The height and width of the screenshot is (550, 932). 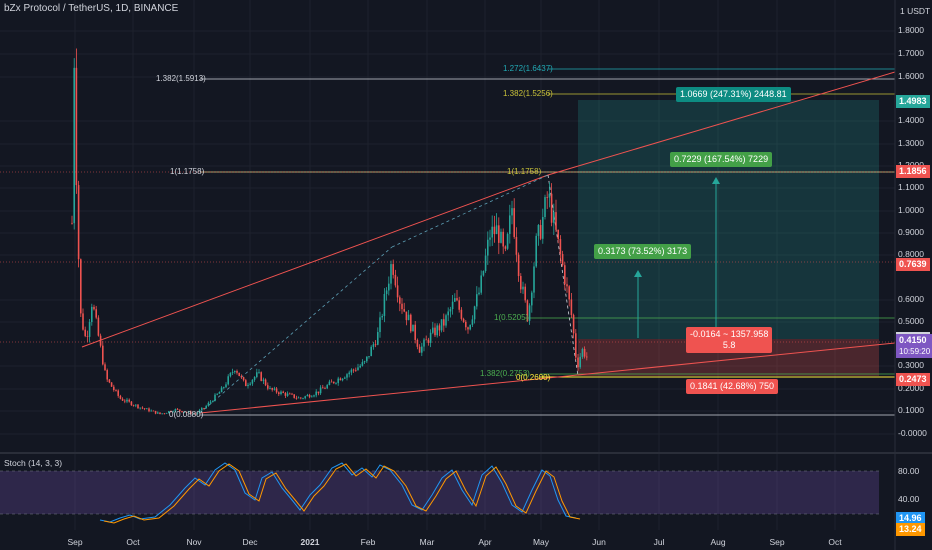 What do you see at coordinates (835, 542) in the screenshot?
I see `time-tick: Oct` at bounding box center [835, 542].